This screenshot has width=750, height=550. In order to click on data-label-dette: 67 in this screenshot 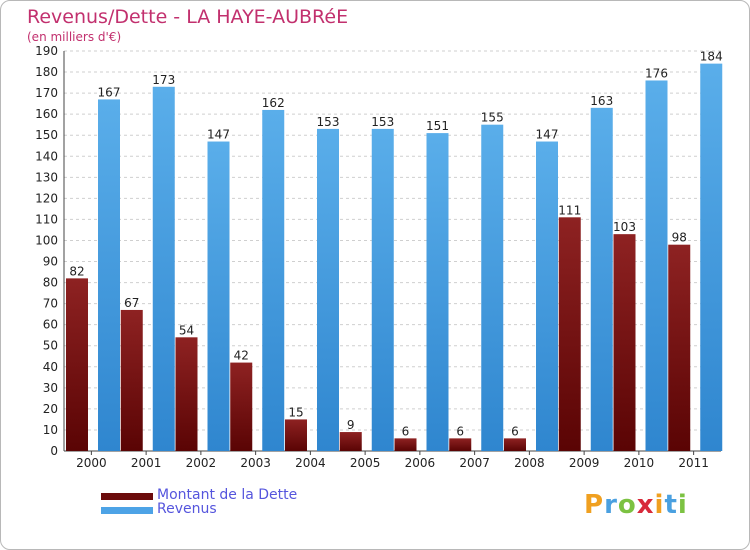, I will do `click(131, 303)`.